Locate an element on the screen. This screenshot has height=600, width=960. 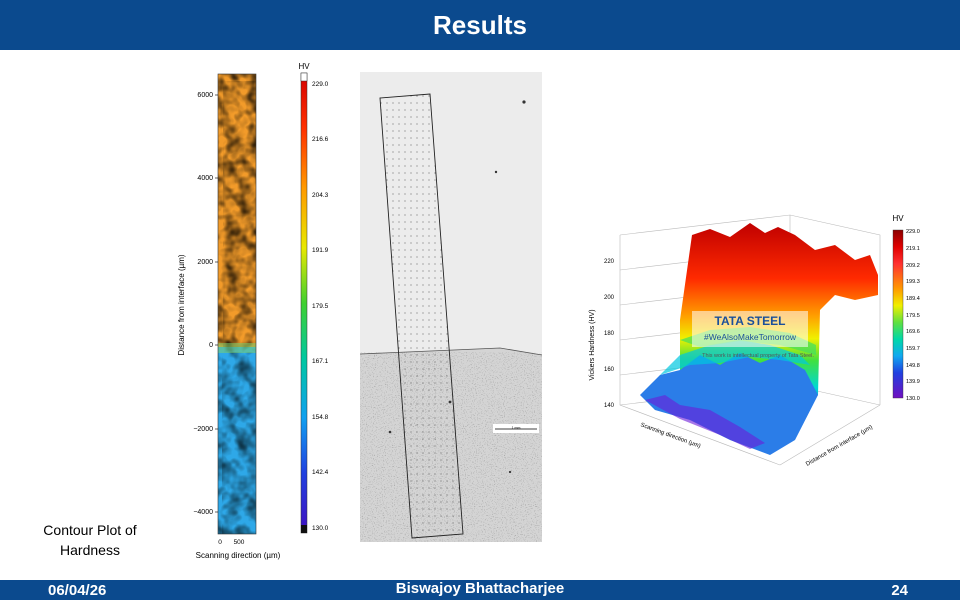
svg-text: 209.2 is located at coordinates (913, 266).